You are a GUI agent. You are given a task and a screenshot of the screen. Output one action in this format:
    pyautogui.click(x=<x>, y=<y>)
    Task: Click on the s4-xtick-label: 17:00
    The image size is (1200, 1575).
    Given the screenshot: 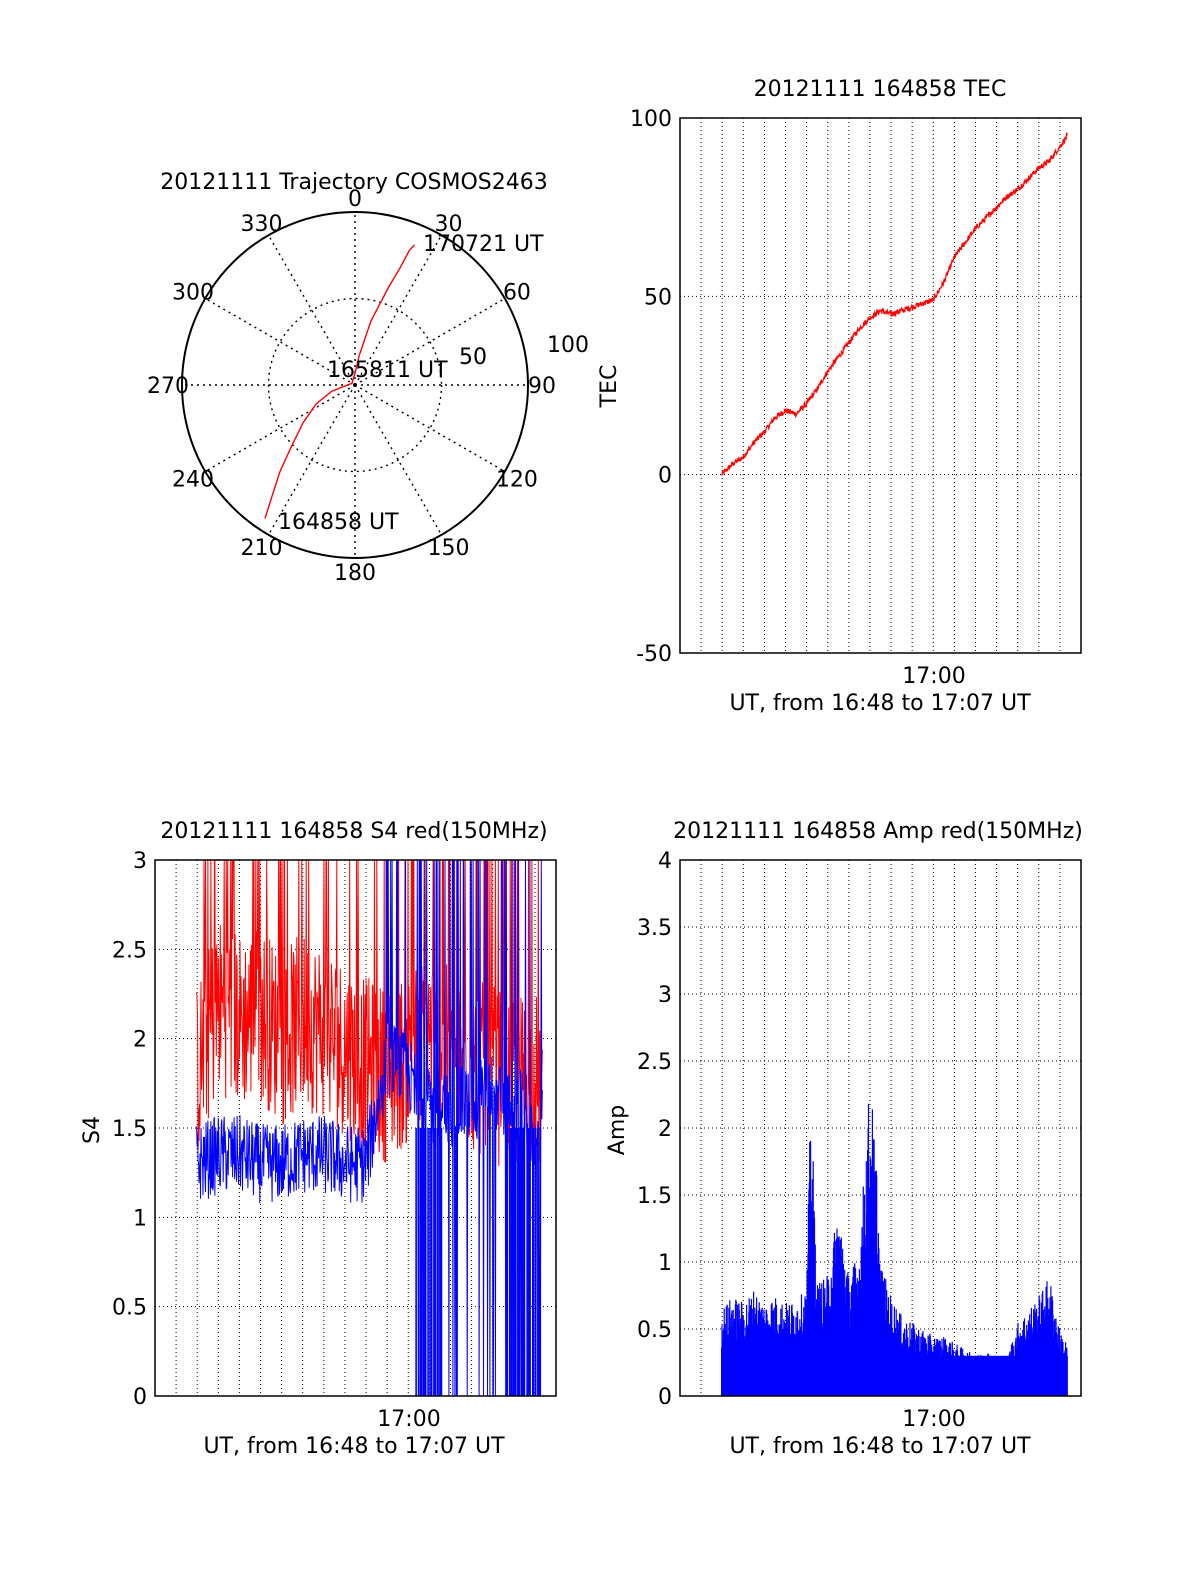 What is the action you would take?
    pyautogui.click(x=408, y=1419)
    